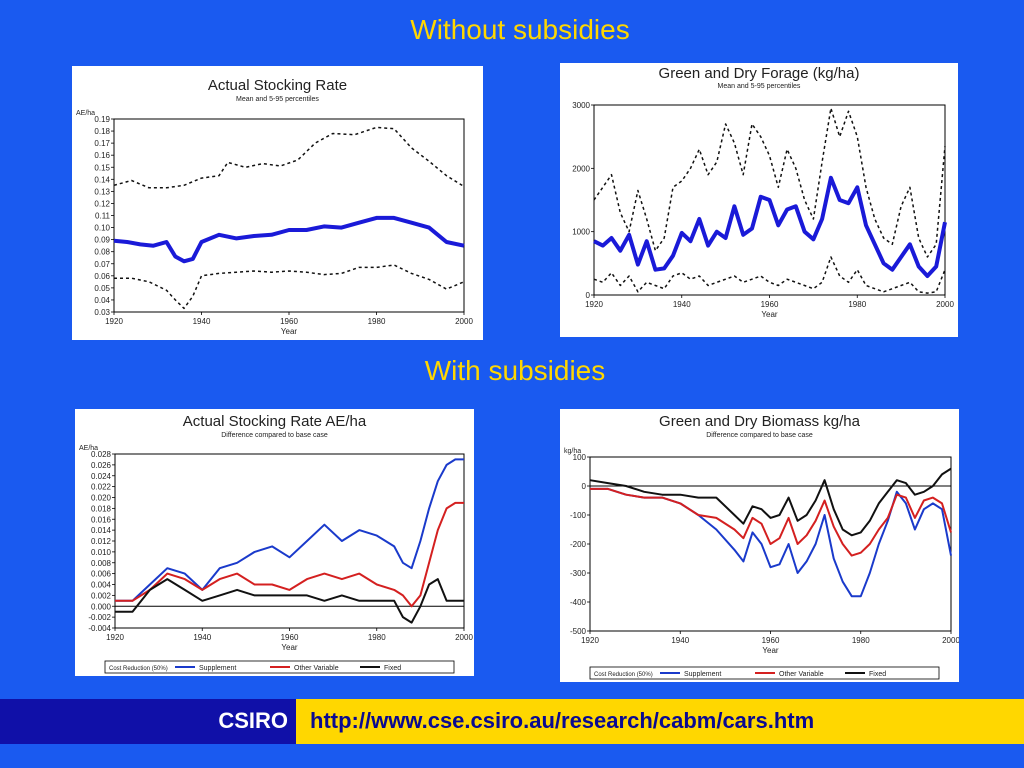 This screenshot has height=768, width=1024. I want to click on y-tick-label: -300, so click(578, 573).